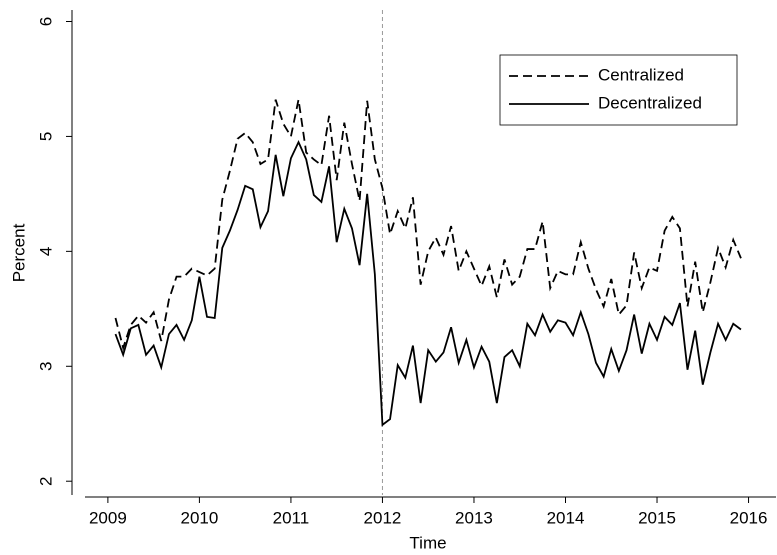  Describe the element at coordinates (474, 517) in the screenshot. I see `x-tick-label: 2013` at that location.